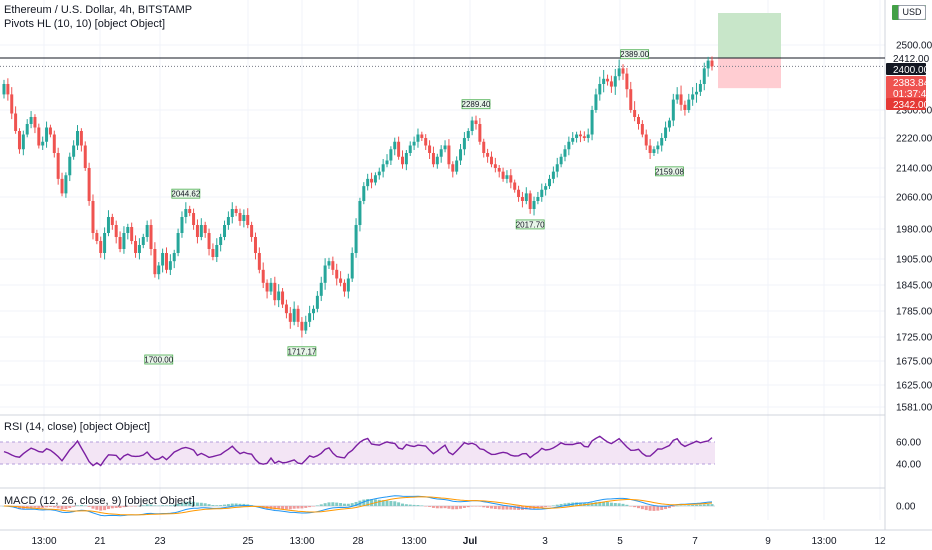 The width and height of the screenshot is (932, 550). What do you see at coordinates (914, 139) in the screenshot?
I see `price-tick-label-3: 2220.00` at bounding box center [914, 139].